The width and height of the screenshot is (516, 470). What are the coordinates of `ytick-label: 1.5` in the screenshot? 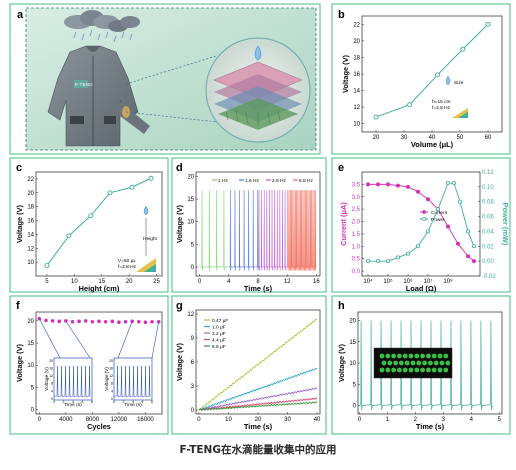 It's located at (356, 235).